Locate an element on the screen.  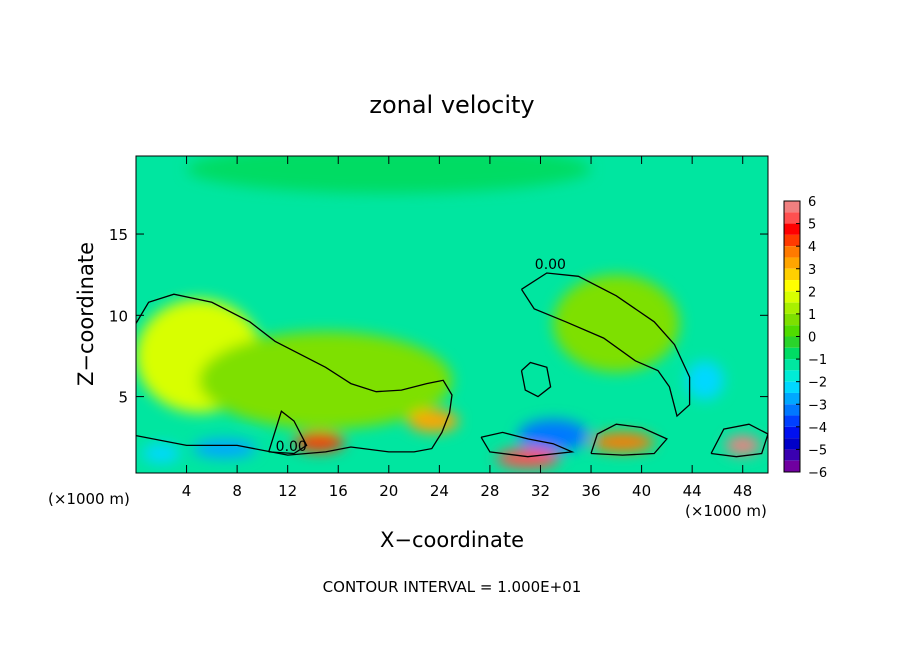
x-tick-label: 8 is located at coordinates (237, 491).